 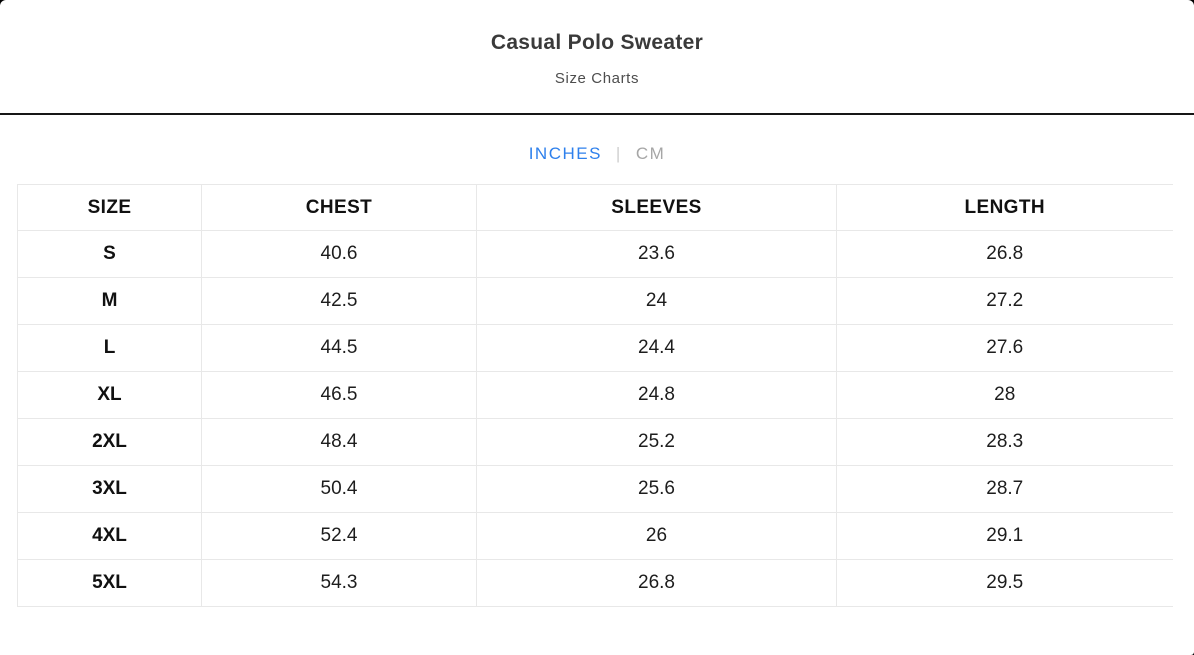 What do you see at coordinates (1004, 207) in the screenshot?
I see `column-header-length: LENGTH` at bounding box center [1004, 207].